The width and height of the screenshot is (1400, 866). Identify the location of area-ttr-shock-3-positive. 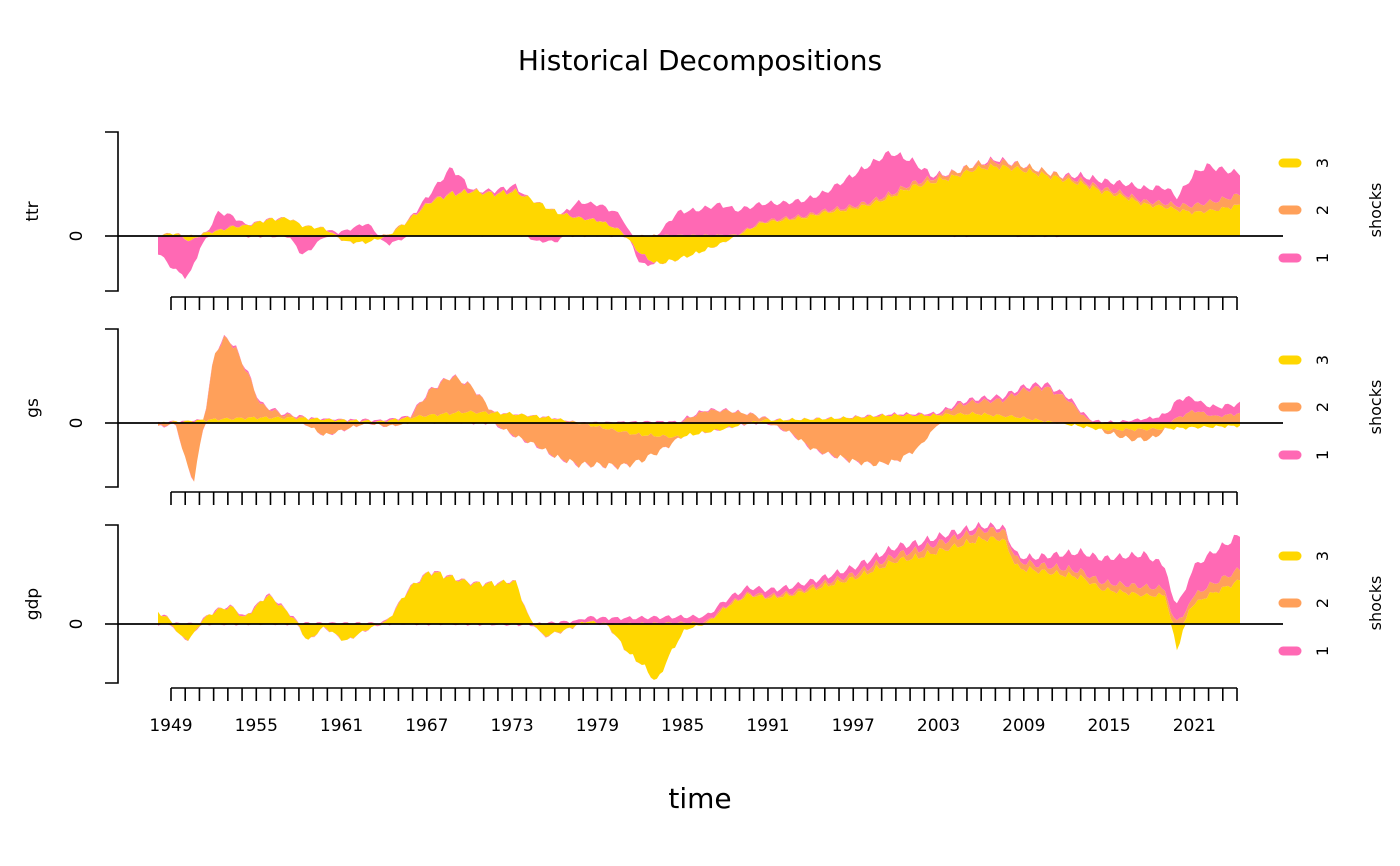
(699, 199).